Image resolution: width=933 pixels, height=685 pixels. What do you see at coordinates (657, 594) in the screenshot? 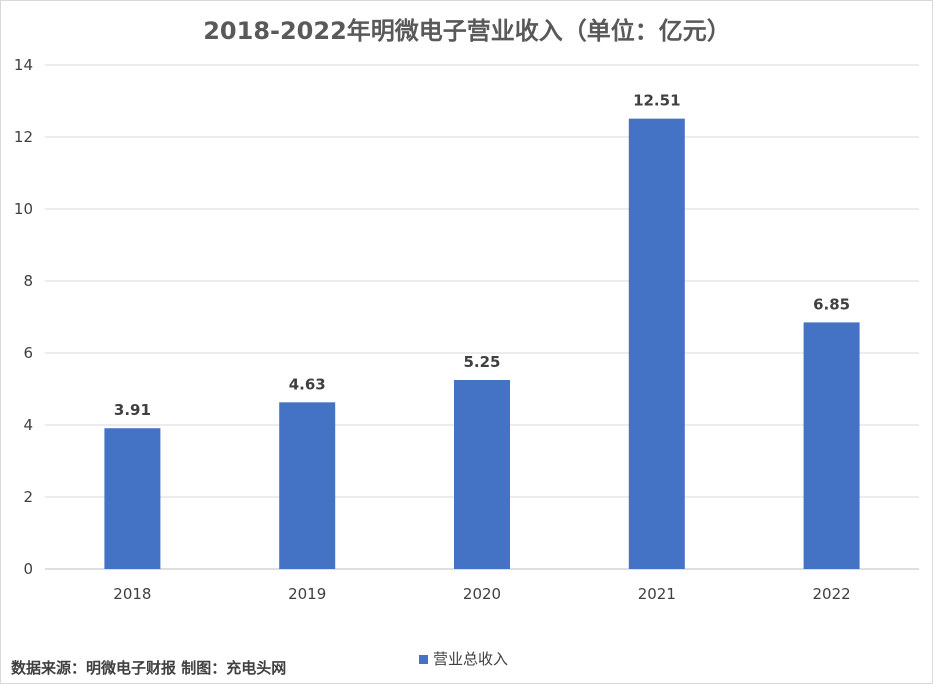
I see `x-tick-label-2021: 2021` at bounding box center [657, 594].